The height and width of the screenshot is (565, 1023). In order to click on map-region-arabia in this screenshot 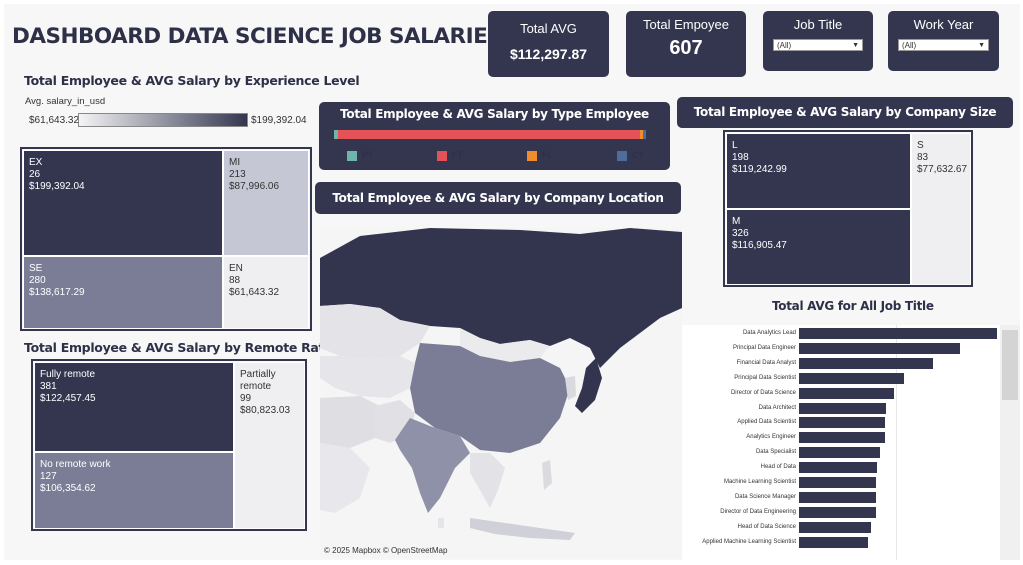, I will do `click(345, 478)`.